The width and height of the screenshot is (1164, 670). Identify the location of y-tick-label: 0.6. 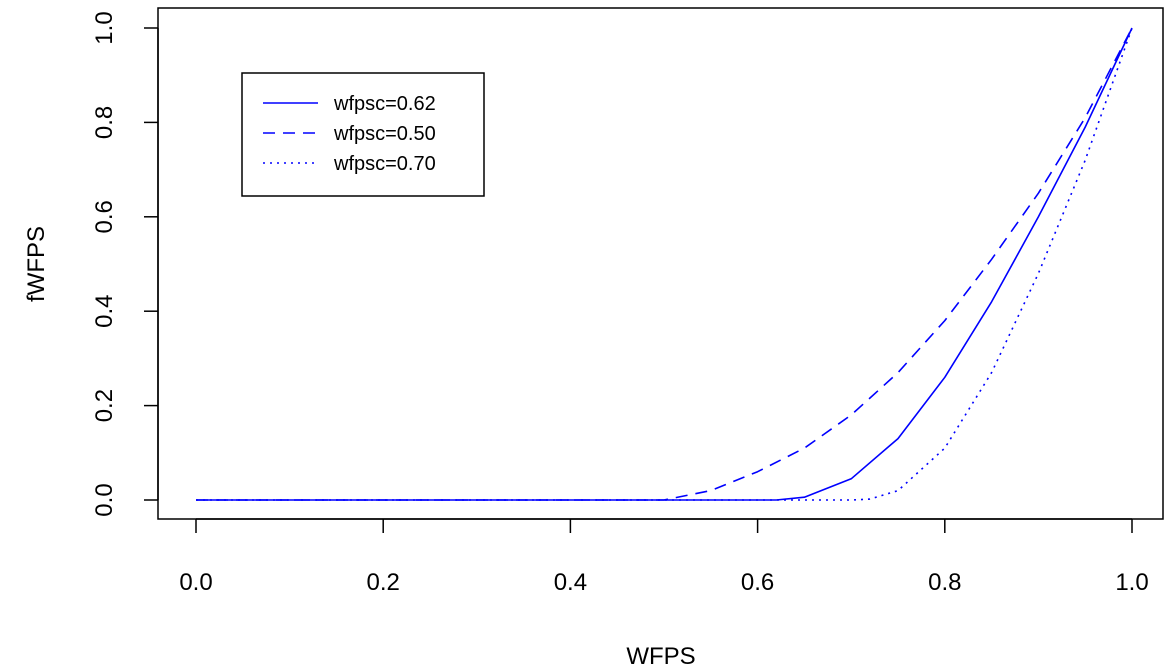
(104, 216).